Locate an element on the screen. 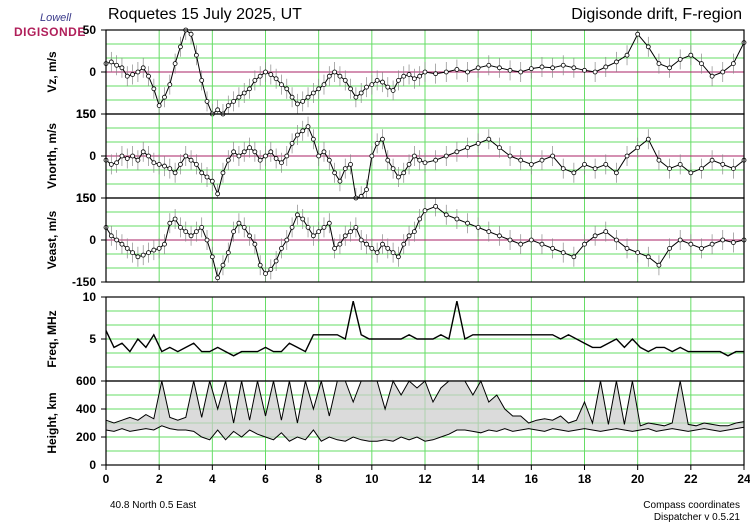  y-tick-label: 200 is located at coordinates (86, 437).